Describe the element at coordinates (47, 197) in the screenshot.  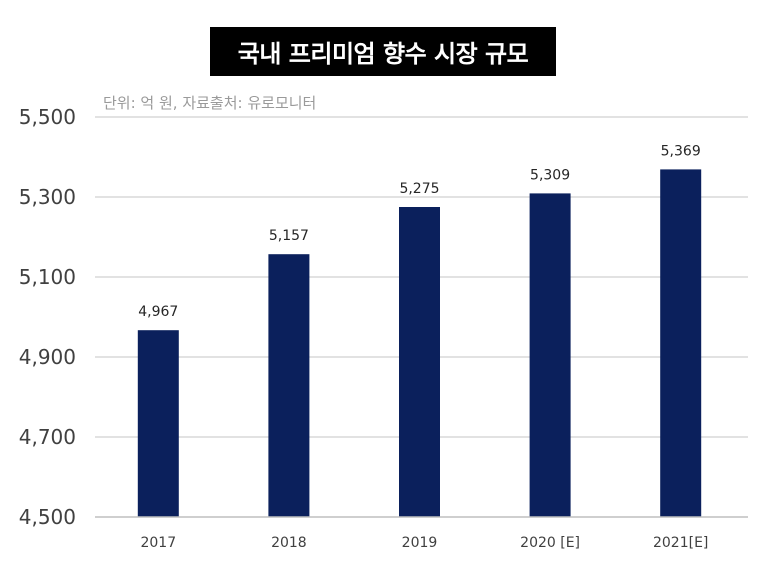
I see `y-tick-label: 5,300` at that location.